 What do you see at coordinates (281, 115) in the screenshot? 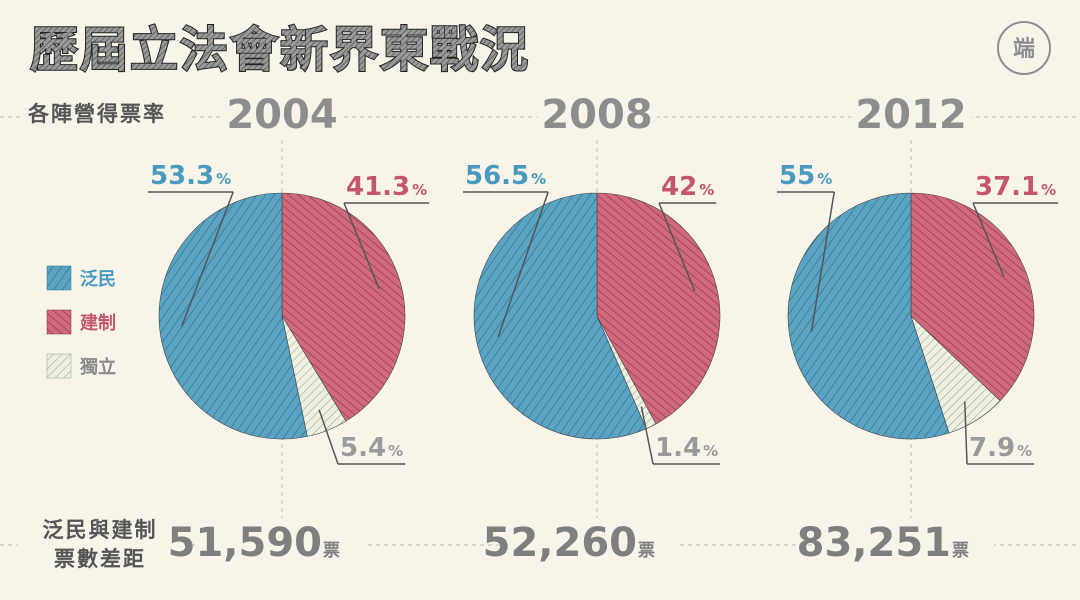
I see `year-label-2004: 2004` at bounding box center [281, 115].